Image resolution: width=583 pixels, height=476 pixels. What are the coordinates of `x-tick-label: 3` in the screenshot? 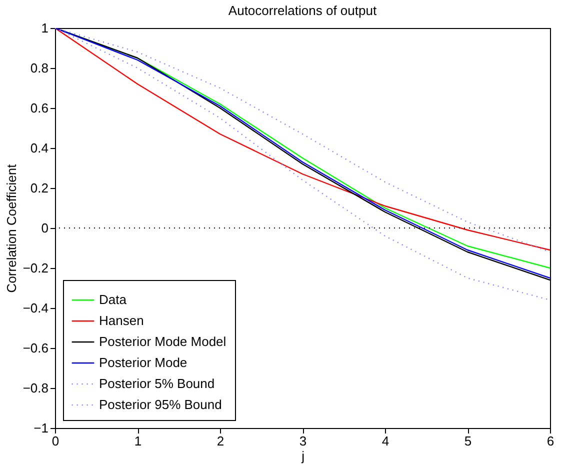 It's located at (303, 441).